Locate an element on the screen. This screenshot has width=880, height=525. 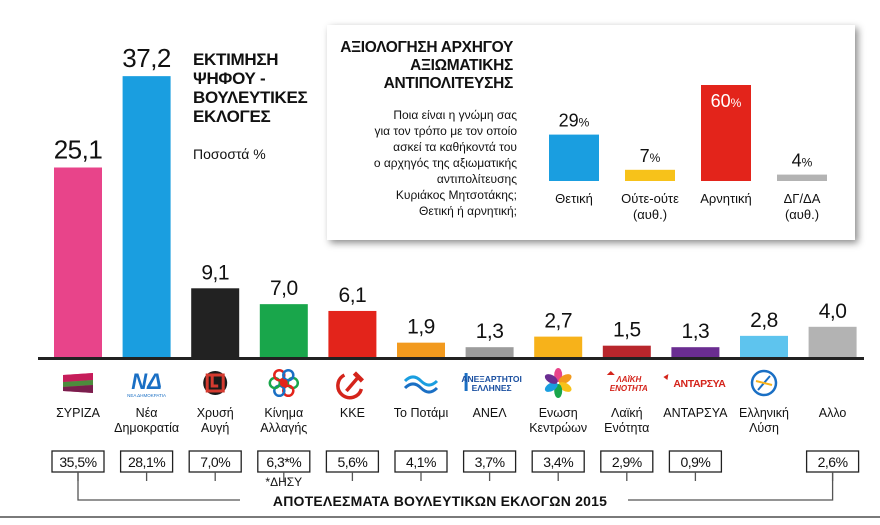
category-label: Αυγή is located at coordinates (215, 428).